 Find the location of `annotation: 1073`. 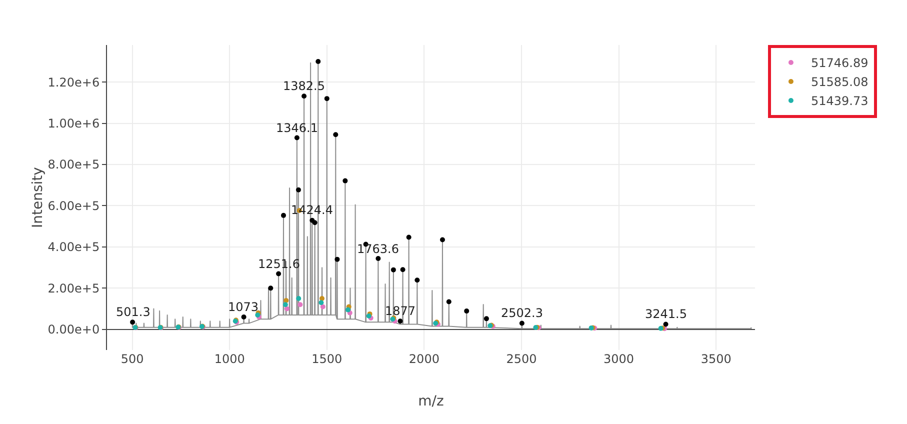

annotation: 1073 is located at coordinates (243, 307).